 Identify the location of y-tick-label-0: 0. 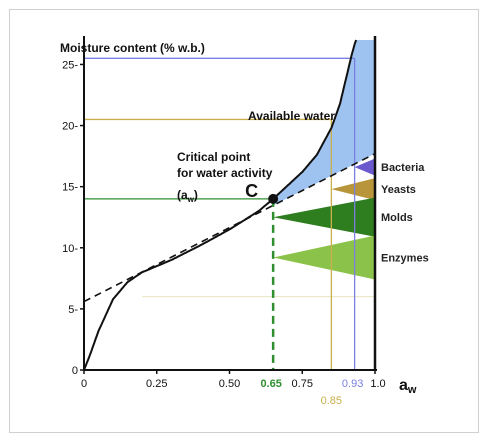
(75, 371).